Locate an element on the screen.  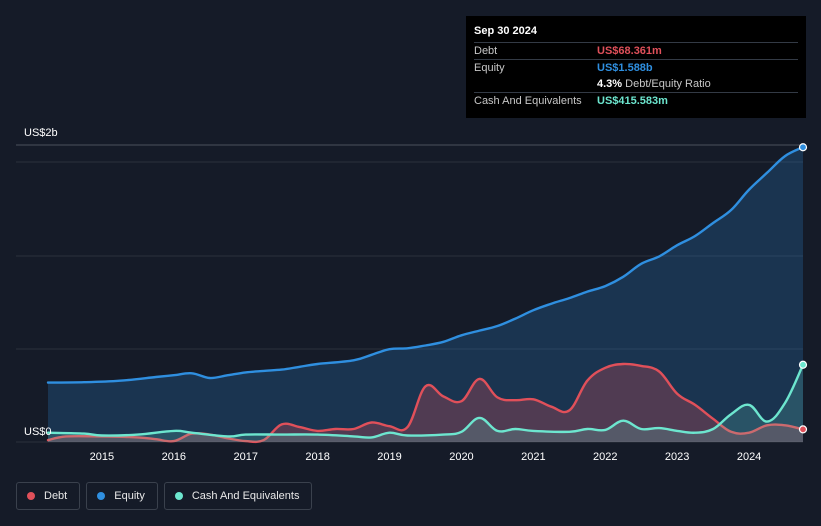
tooltip-ratio-label: Debt/Equity Ratio is located at coordinates (668, 84).